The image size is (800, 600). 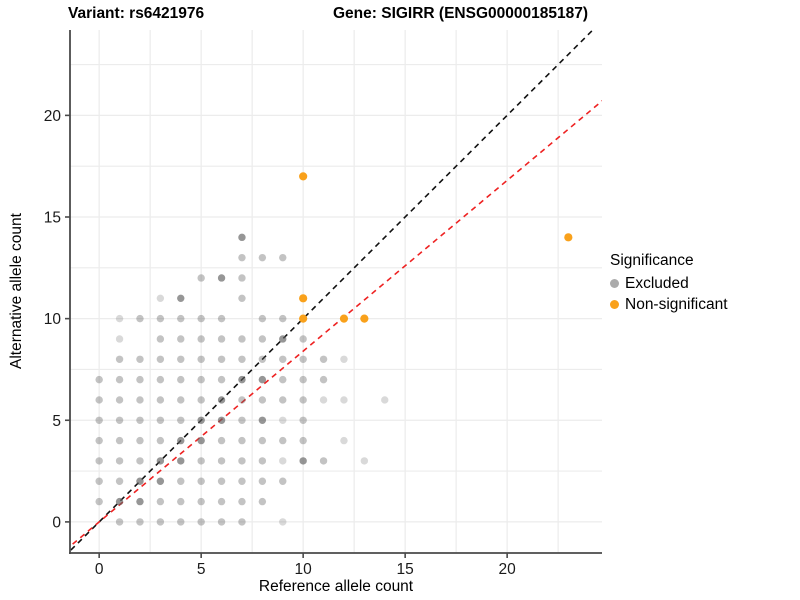 What do you see at coordinates (614, 283) in the screenshot?
I see `excluded-swatch-icon` at bounding box center [614, 283].